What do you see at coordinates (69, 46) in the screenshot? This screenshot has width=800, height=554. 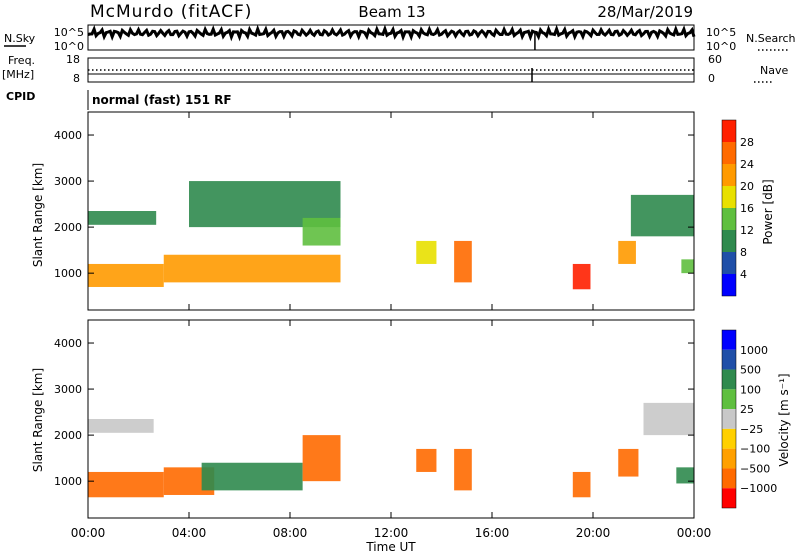 I see `nsky-tick-bottom: 10^0` at bounding box center [69, 46].